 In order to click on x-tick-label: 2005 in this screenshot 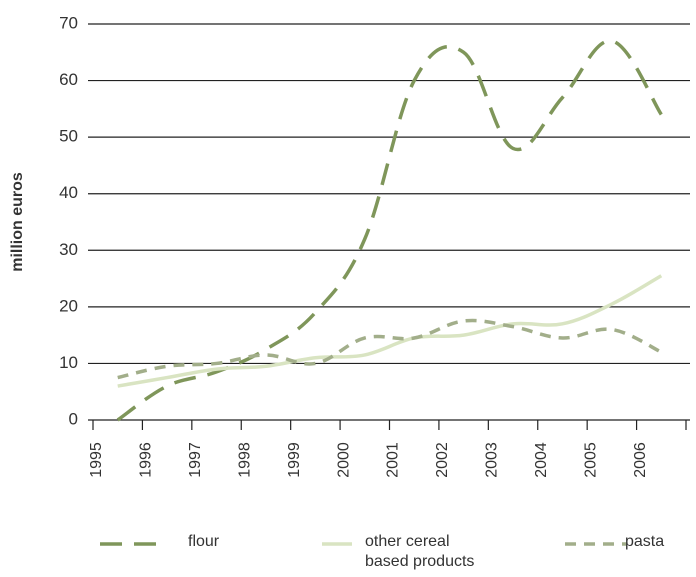, I will do `click(590, 460)`.